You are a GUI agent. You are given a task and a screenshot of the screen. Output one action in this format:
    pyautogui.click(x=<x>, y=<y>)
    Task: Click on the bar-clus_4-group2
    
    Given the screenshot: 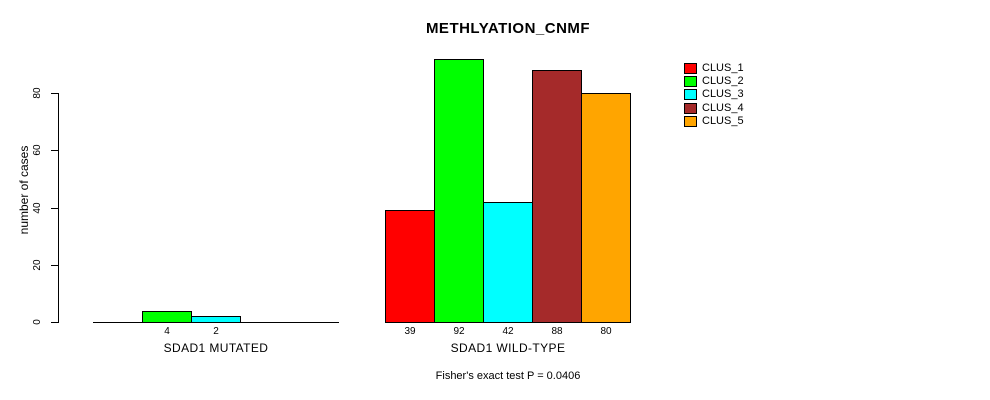 What is the action you would take?
    pyautogui.click(x=557, y=196)
    